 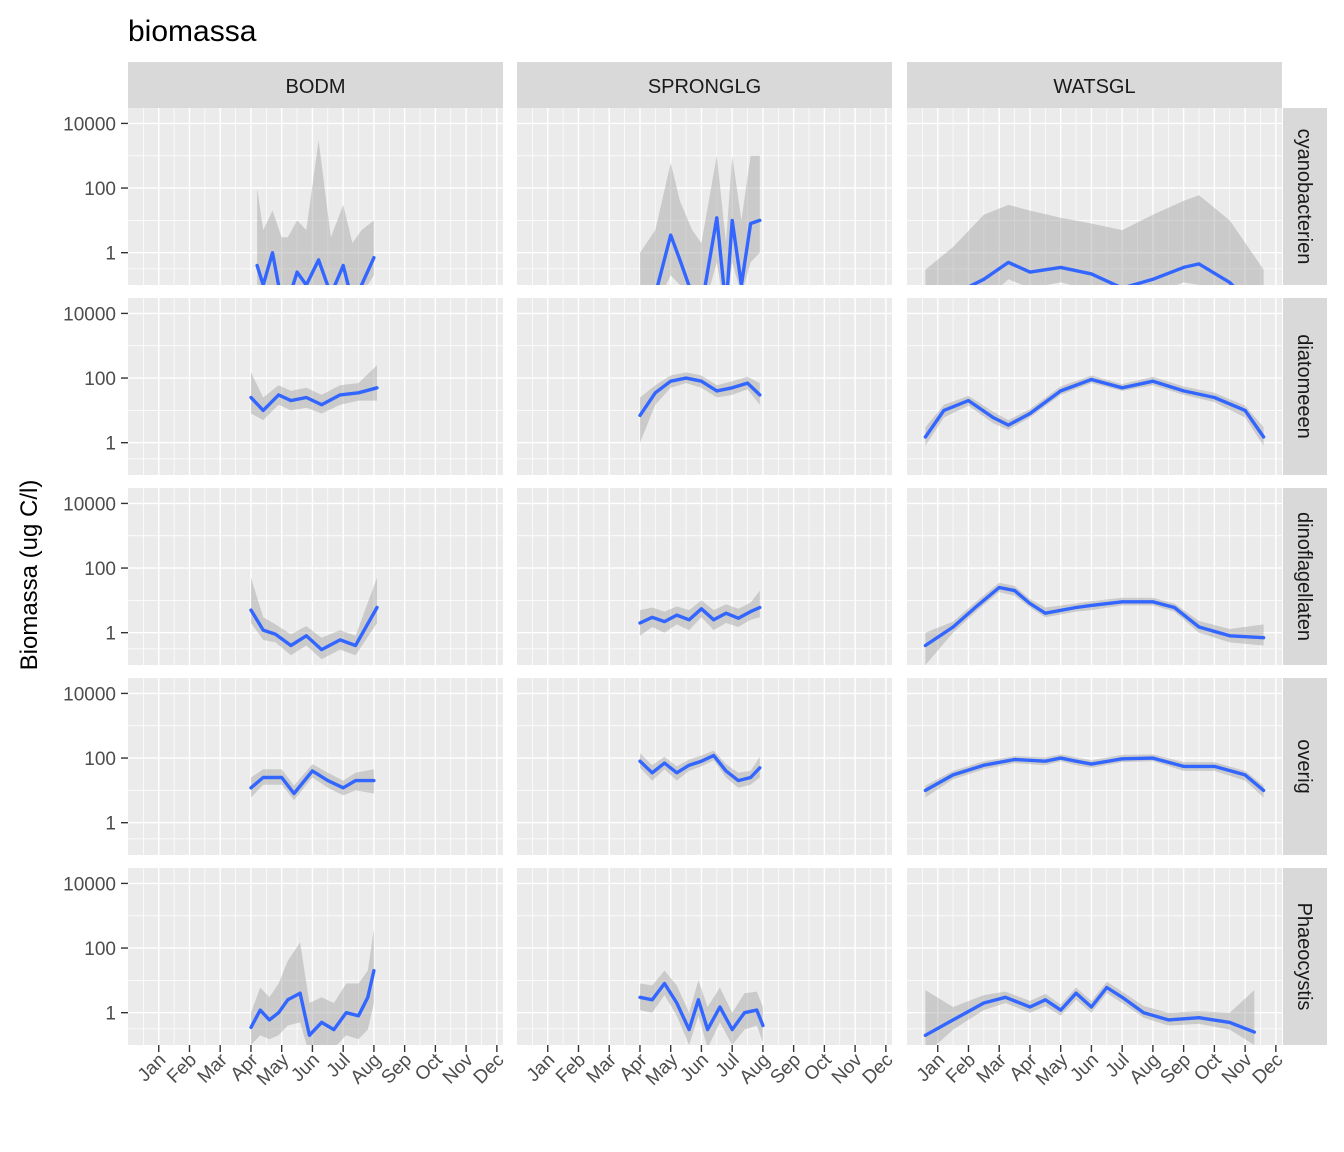 What do you see at coordinates (192, 31) in the screenshot?
I see `chart-title: biomassa` at bounding box center [192, 31].